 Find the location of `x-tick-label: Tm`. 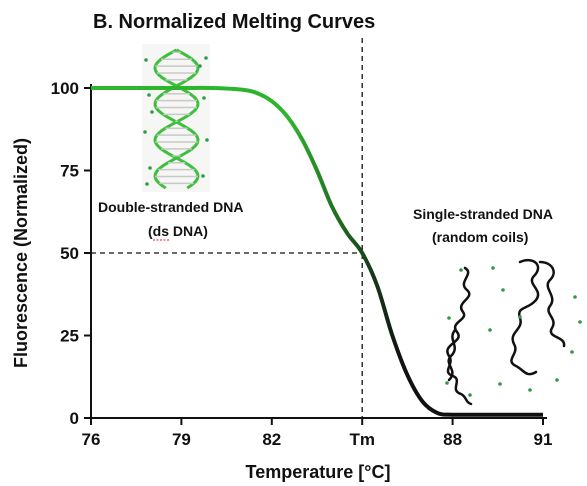

x-tick-label: Tm is located at coordinates (362, 439).